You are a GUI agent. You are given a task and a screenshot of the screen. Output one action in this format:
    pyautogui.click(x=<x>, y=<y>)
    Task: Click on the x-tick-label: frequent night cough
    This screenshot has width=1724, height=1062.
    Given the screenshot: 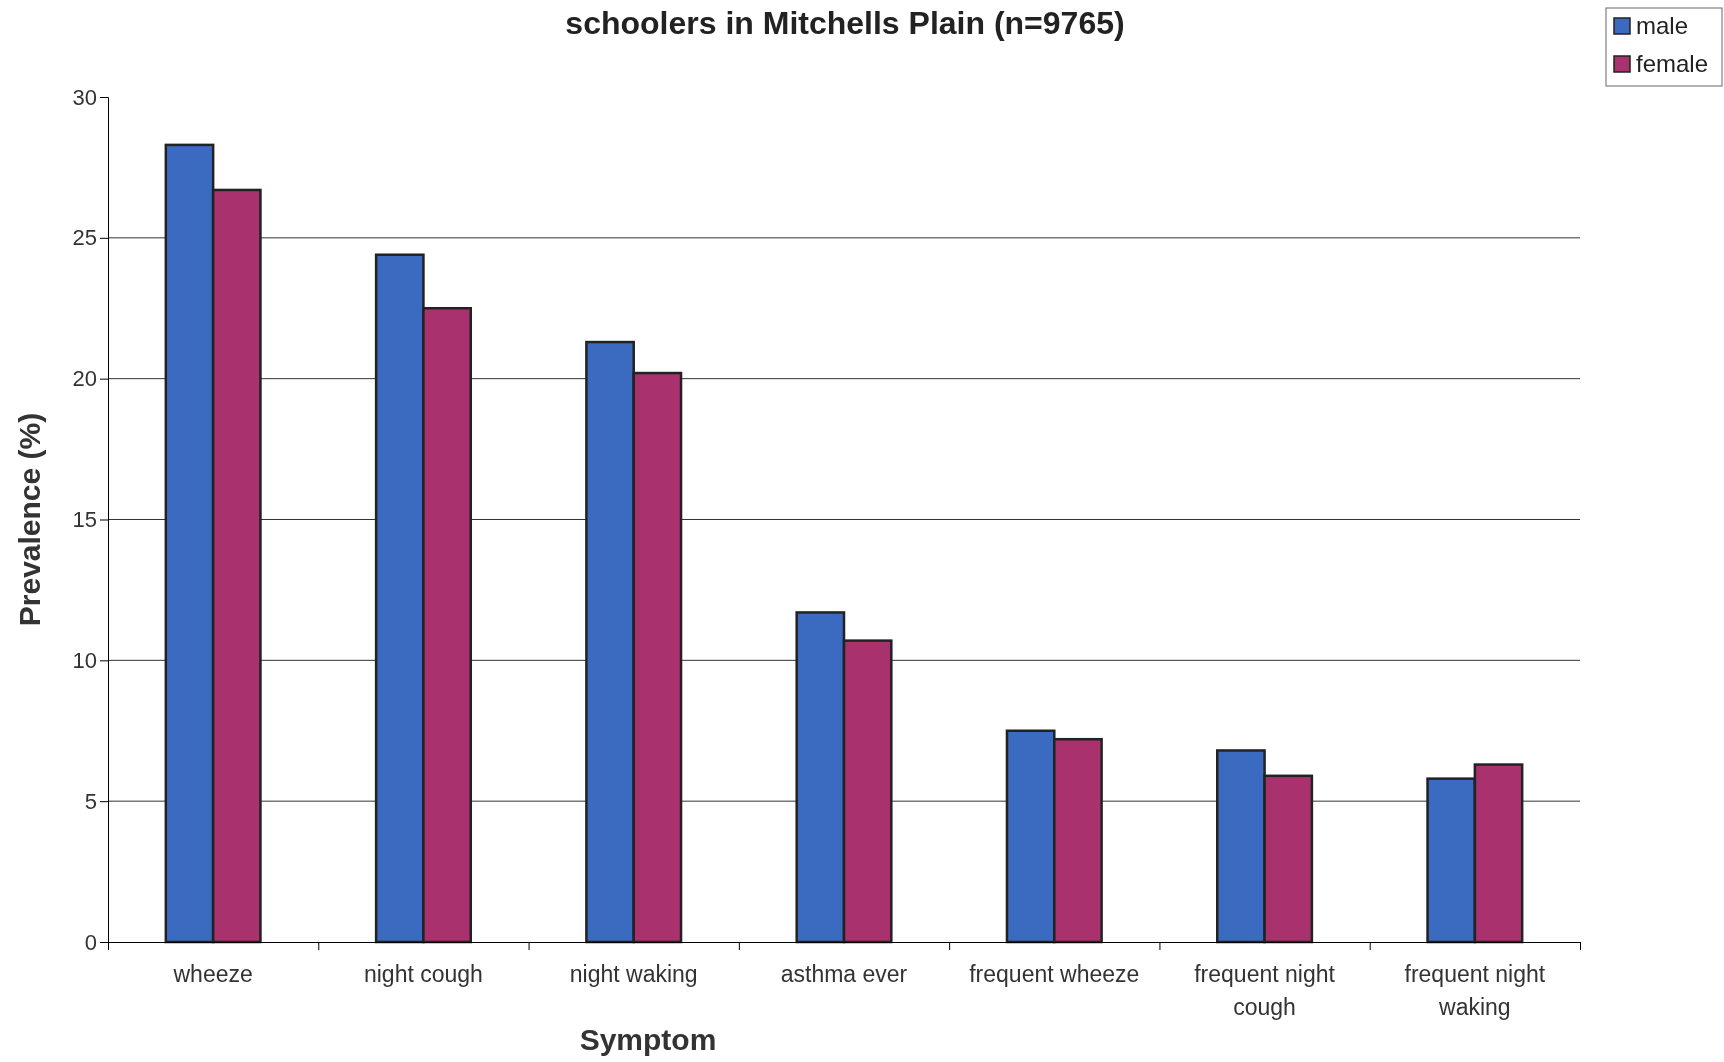 What is the action you would take?
    pyautogui.click(x=1265, y=990)
    